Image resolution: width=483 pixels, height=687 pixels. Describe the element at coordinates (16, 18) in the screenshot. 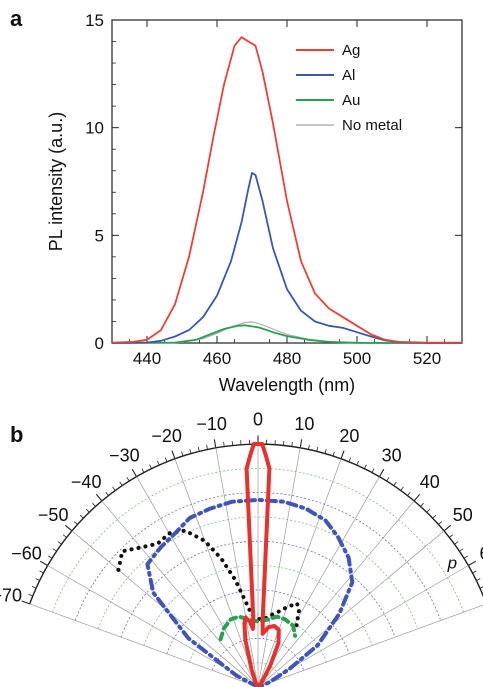

I see `panel-a-letter: a` at that location.